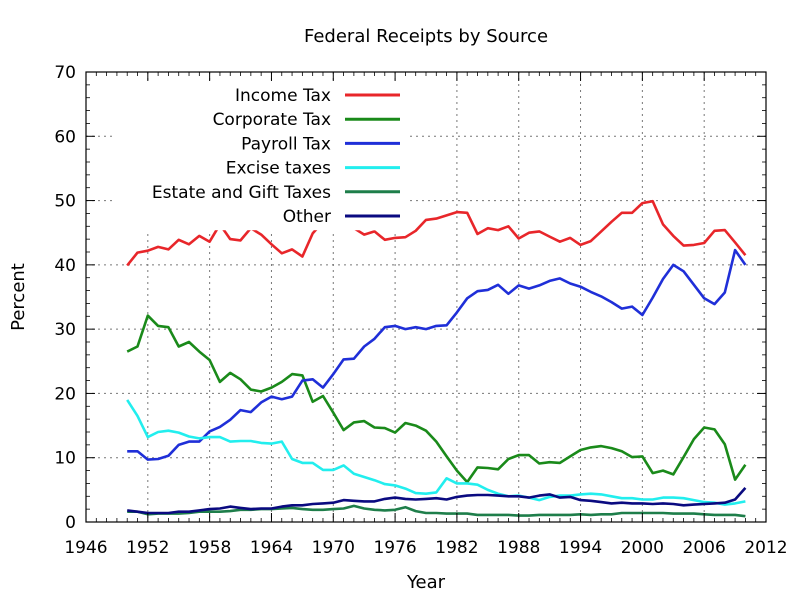 Image resolution: width=800 pixels, height=600 pixels. I want to click on legend-label: Payroll Tax, so click(286, 144).